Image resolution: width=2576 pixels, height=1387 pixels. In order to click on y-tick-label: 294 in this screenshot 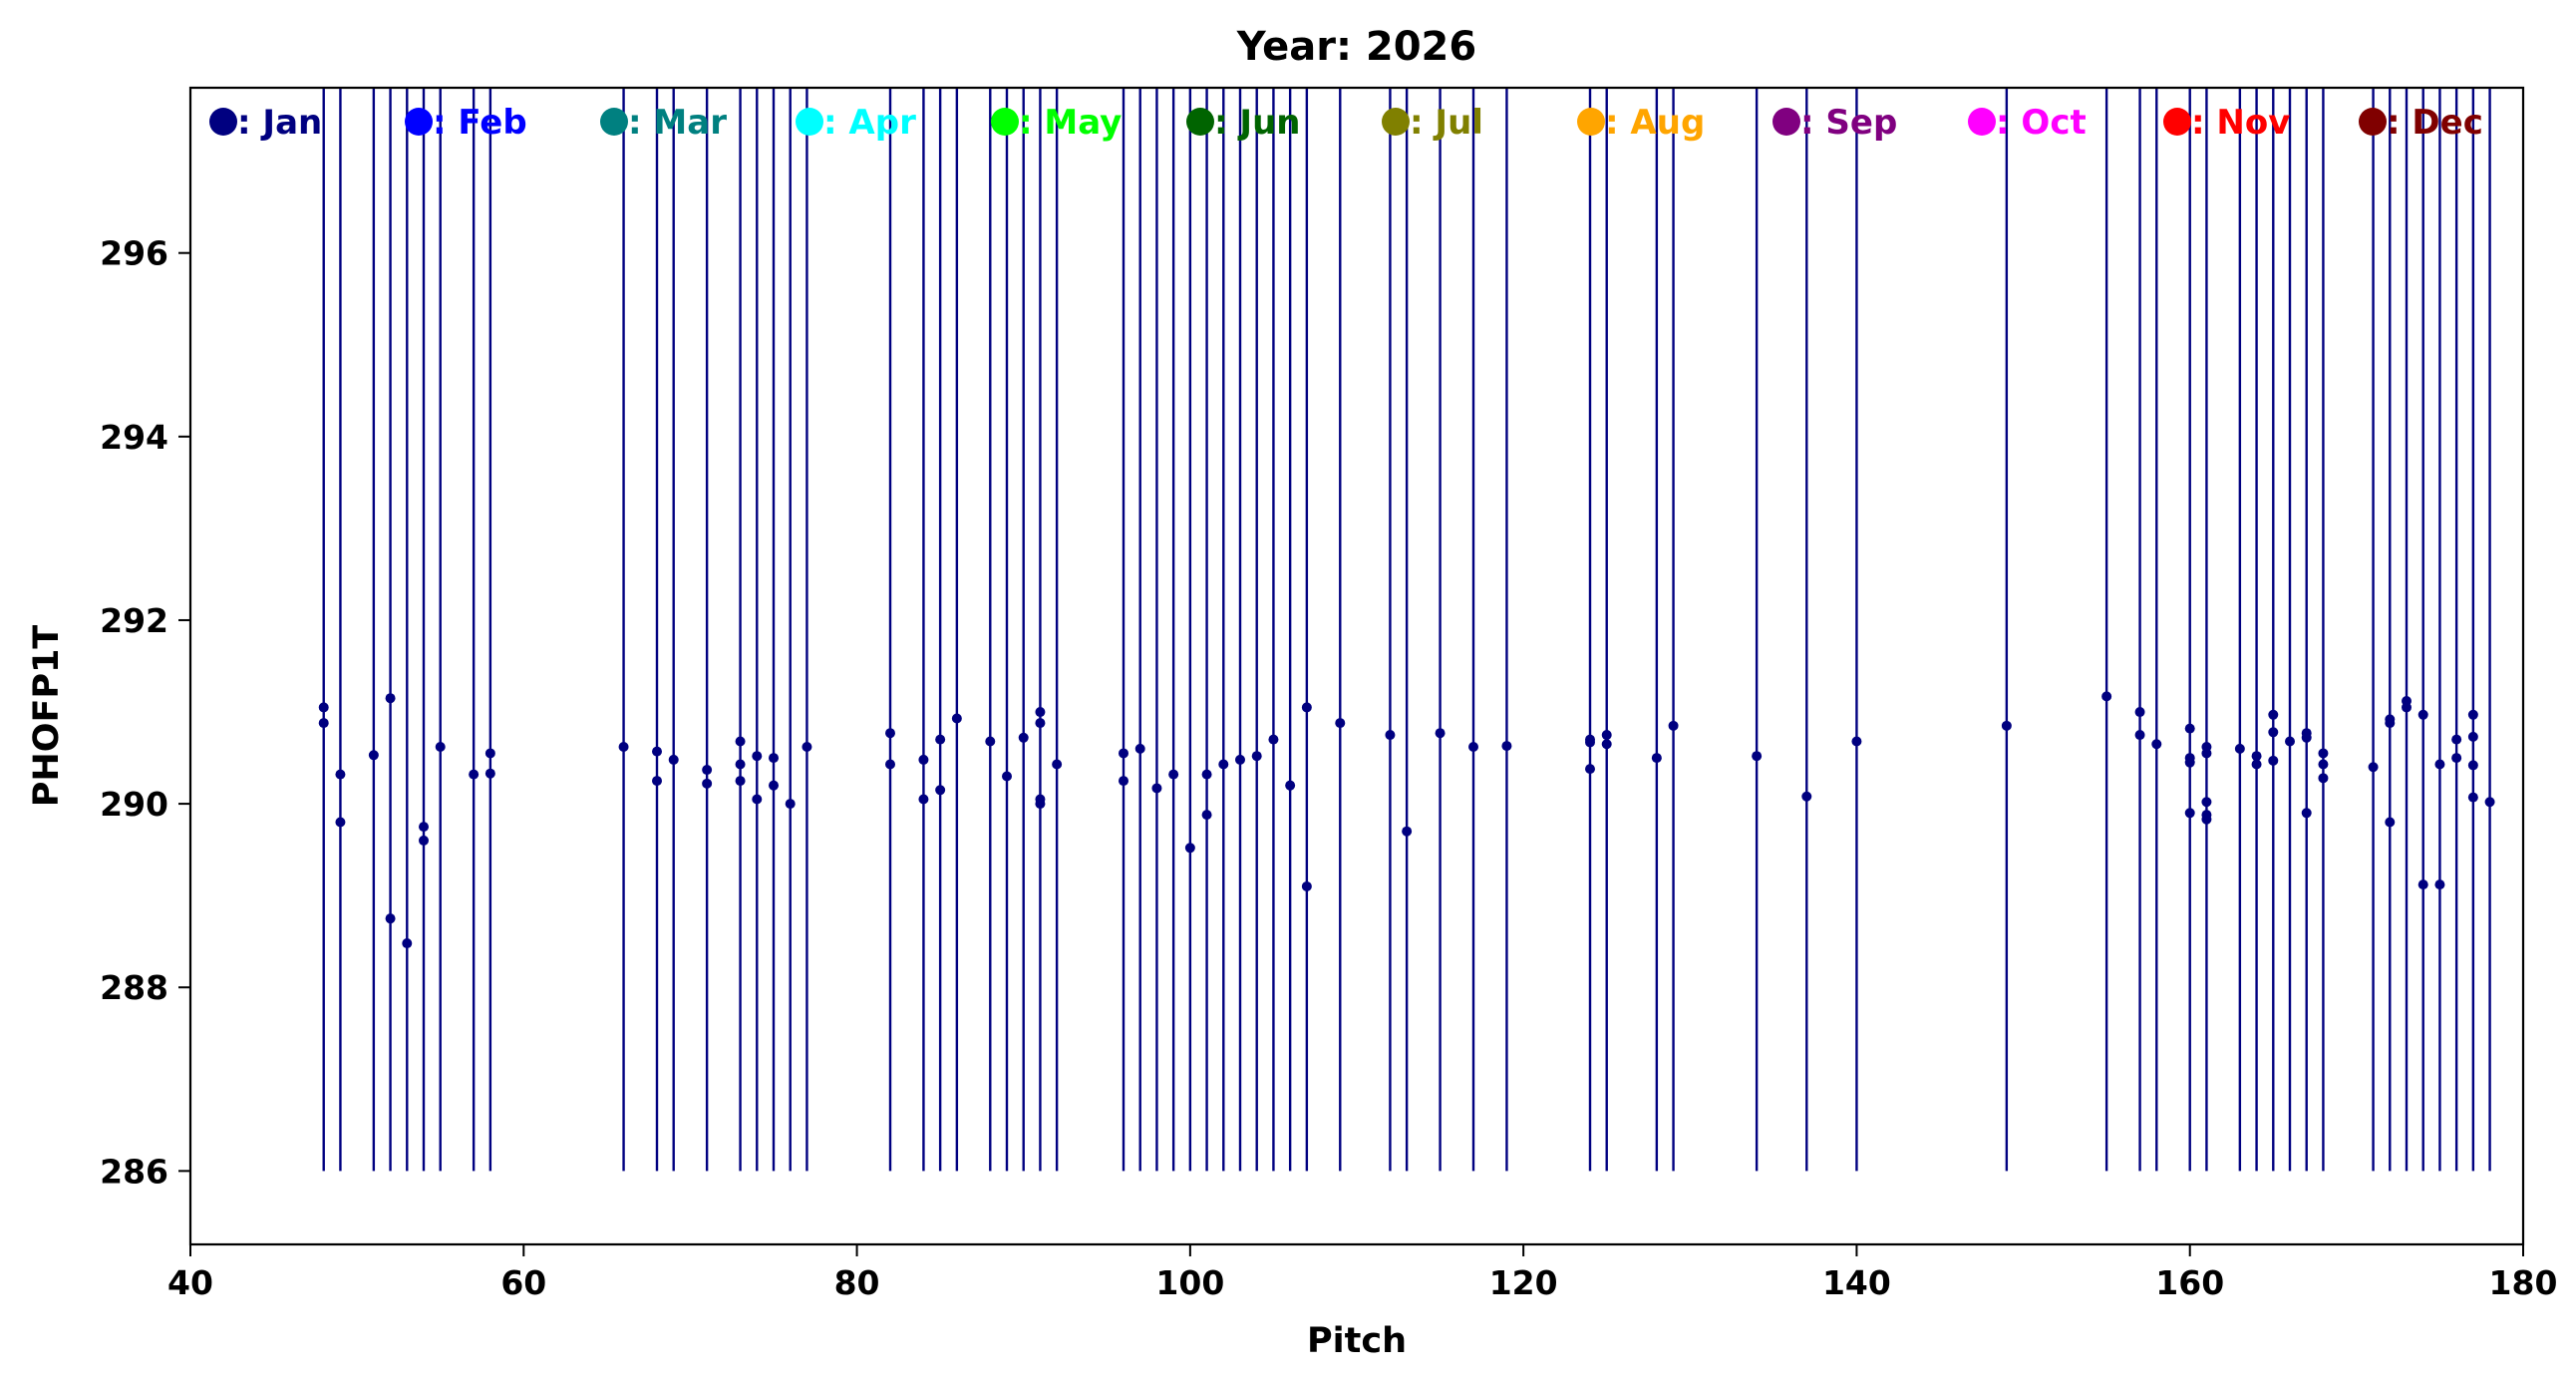, I will do `click(134, 437)`.